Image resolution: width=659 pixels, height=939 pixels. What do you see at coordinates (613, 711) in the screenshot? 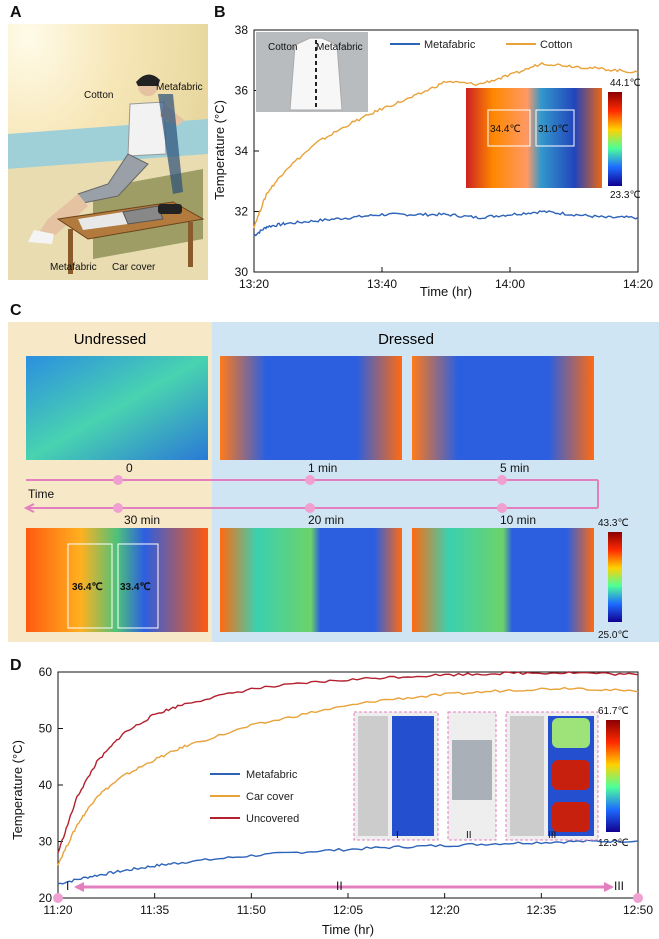
I see `colorbar-max-d: 61.7℃` at bounding box center [613, 711].